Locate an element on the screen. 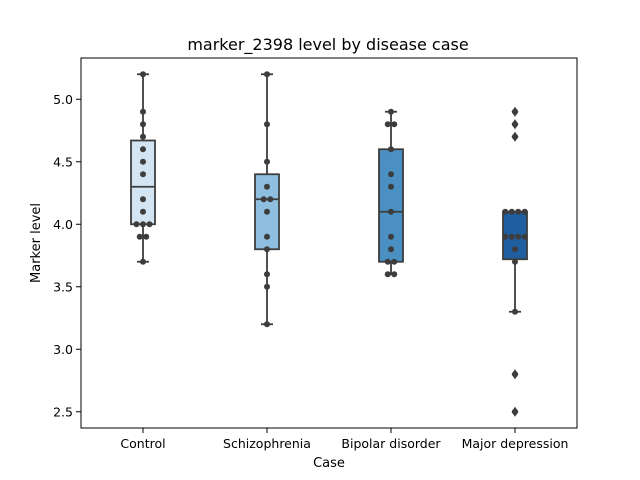  y-tick-label: 3.5 is located at coordinates (63, 286).